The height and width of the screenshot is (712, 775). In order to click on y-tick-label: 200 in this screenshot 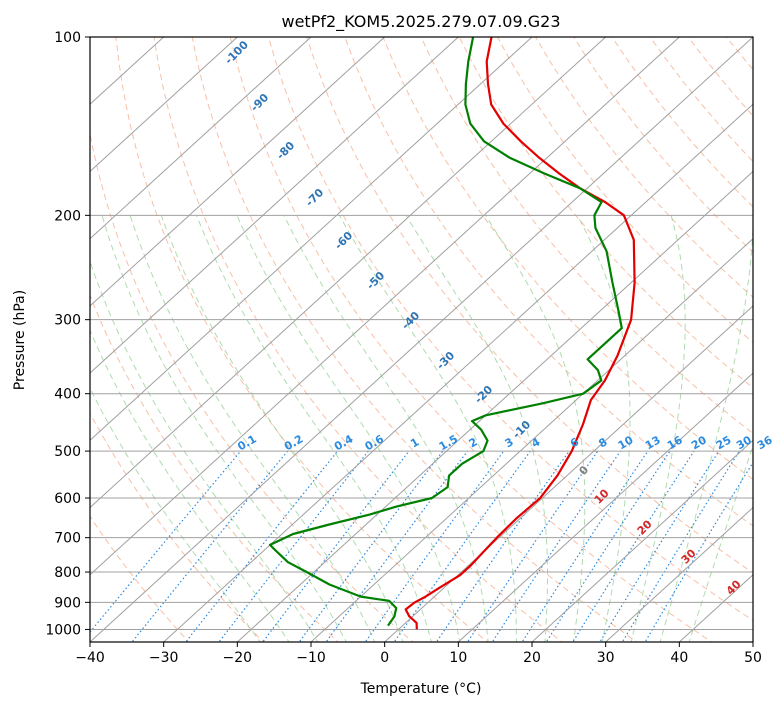, I will do `click(67, 216)`.